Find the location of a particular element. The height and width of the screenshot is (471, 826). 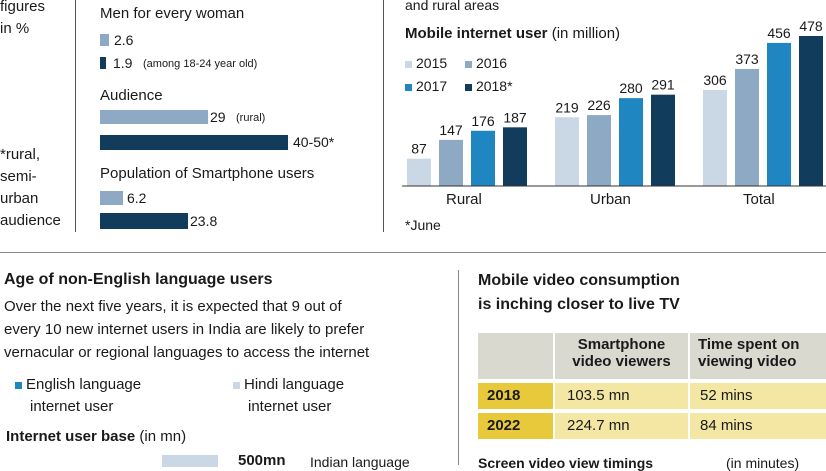

age-section-title: Age of non-English language users is located at coordinates (138, 279).